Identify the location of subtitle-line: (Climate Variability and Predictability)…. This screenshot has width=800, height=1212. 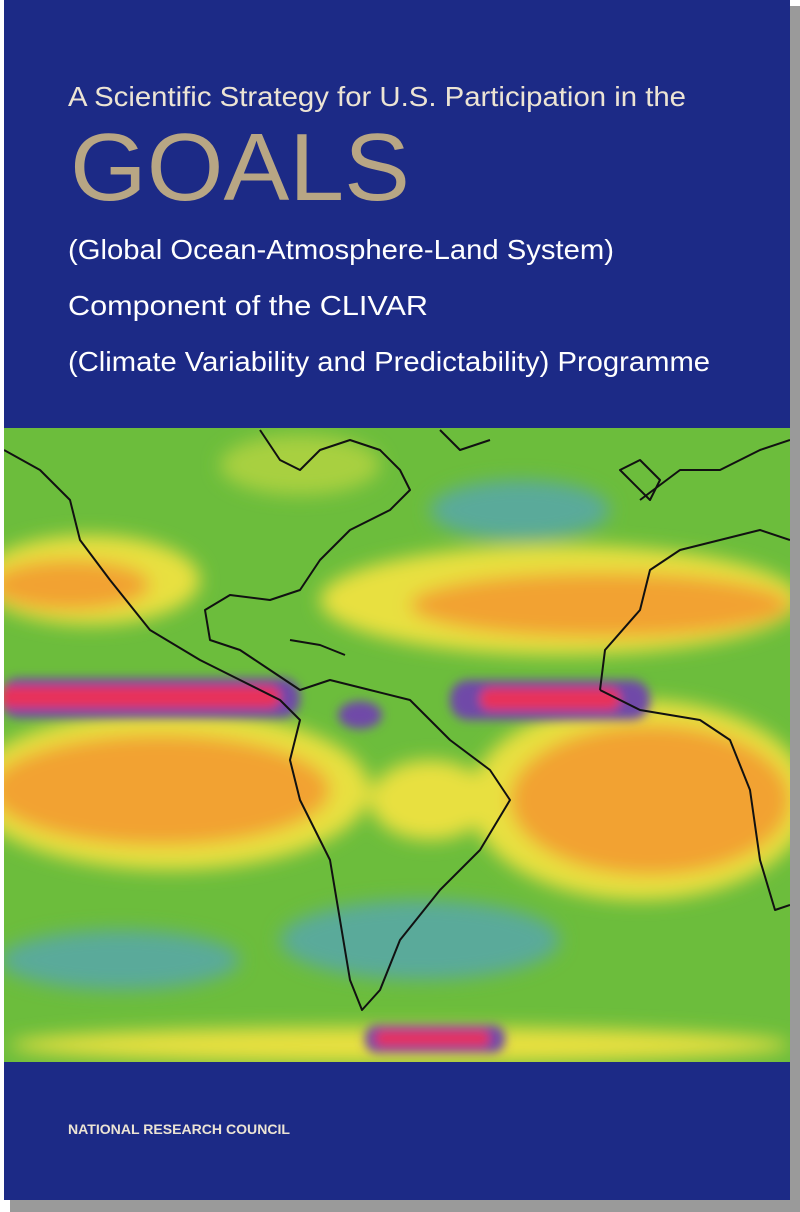
(389, 361).